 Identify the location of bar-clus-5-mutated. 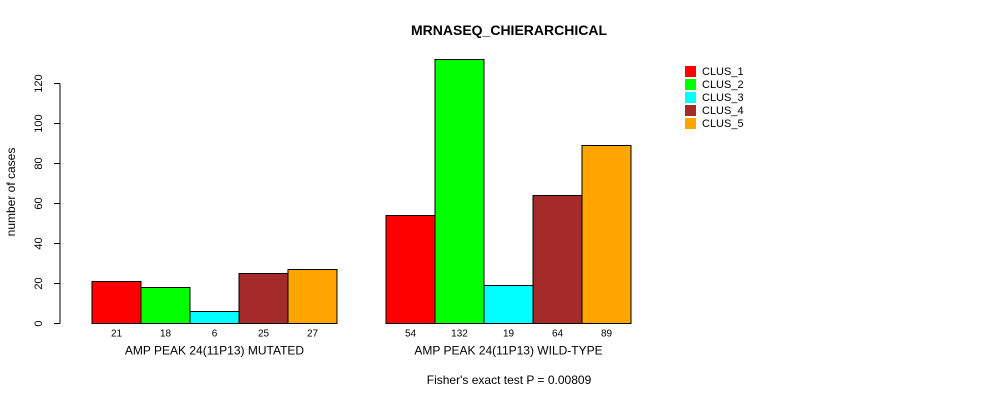
(312, 296).